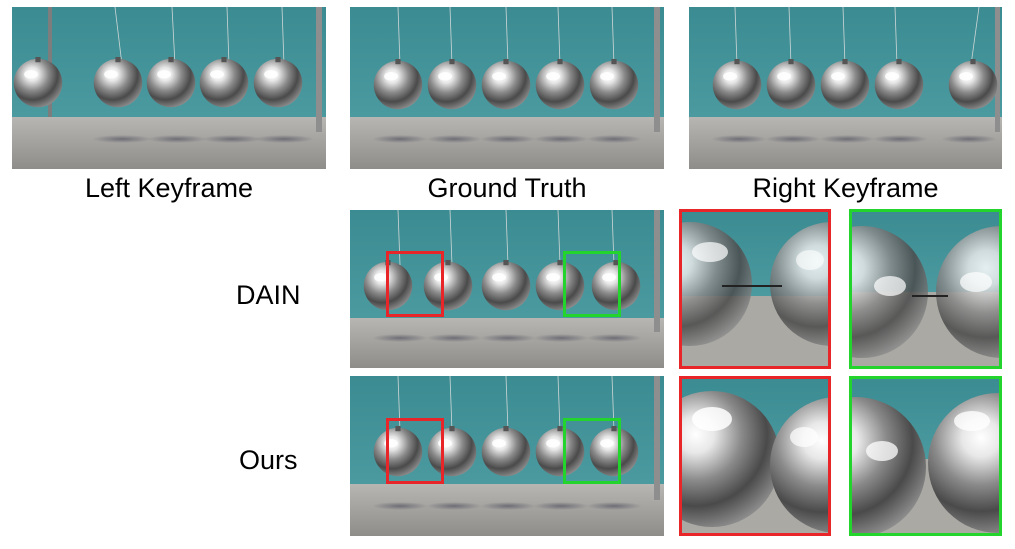  What do you see at coordinates (507, 88) in the screenshot?
I see `ground-truth-image` at bounding box center [507, 88].